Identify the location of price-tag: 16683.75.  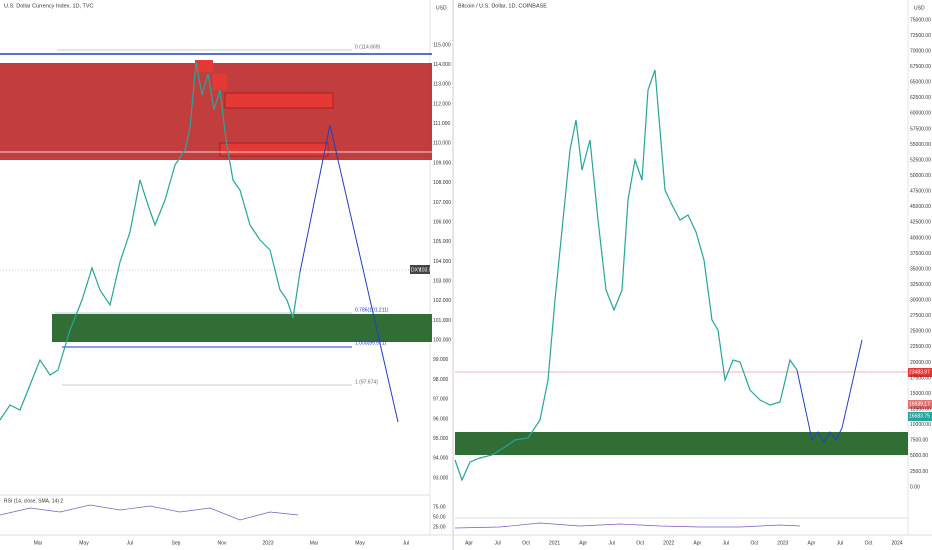
(919, 416).